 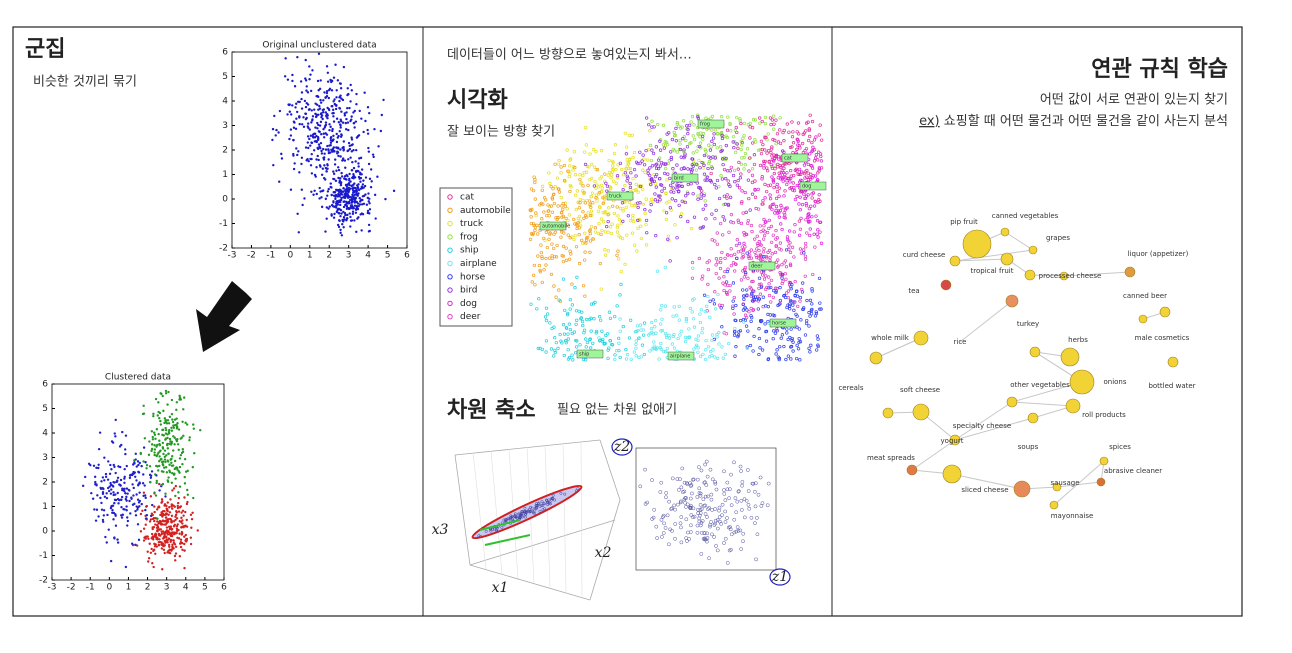 I want to click on text-line: ex) 쇼핑할 때 어떤 물건과 어떤 물건을 같이 사는지 분석, so click(x=1073, y=121).